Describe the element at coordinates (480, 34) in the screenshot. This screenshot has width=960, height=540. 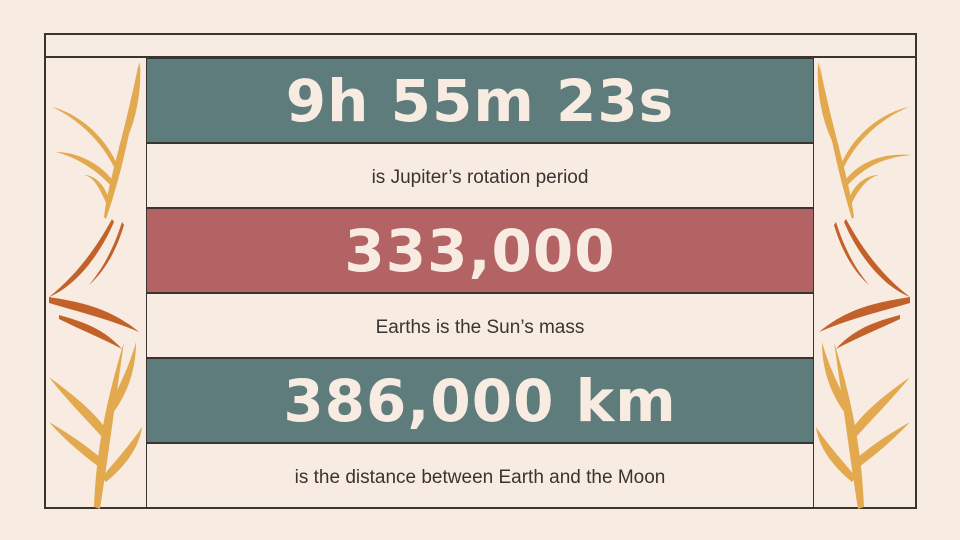
I see `frame-top-border` at that location.